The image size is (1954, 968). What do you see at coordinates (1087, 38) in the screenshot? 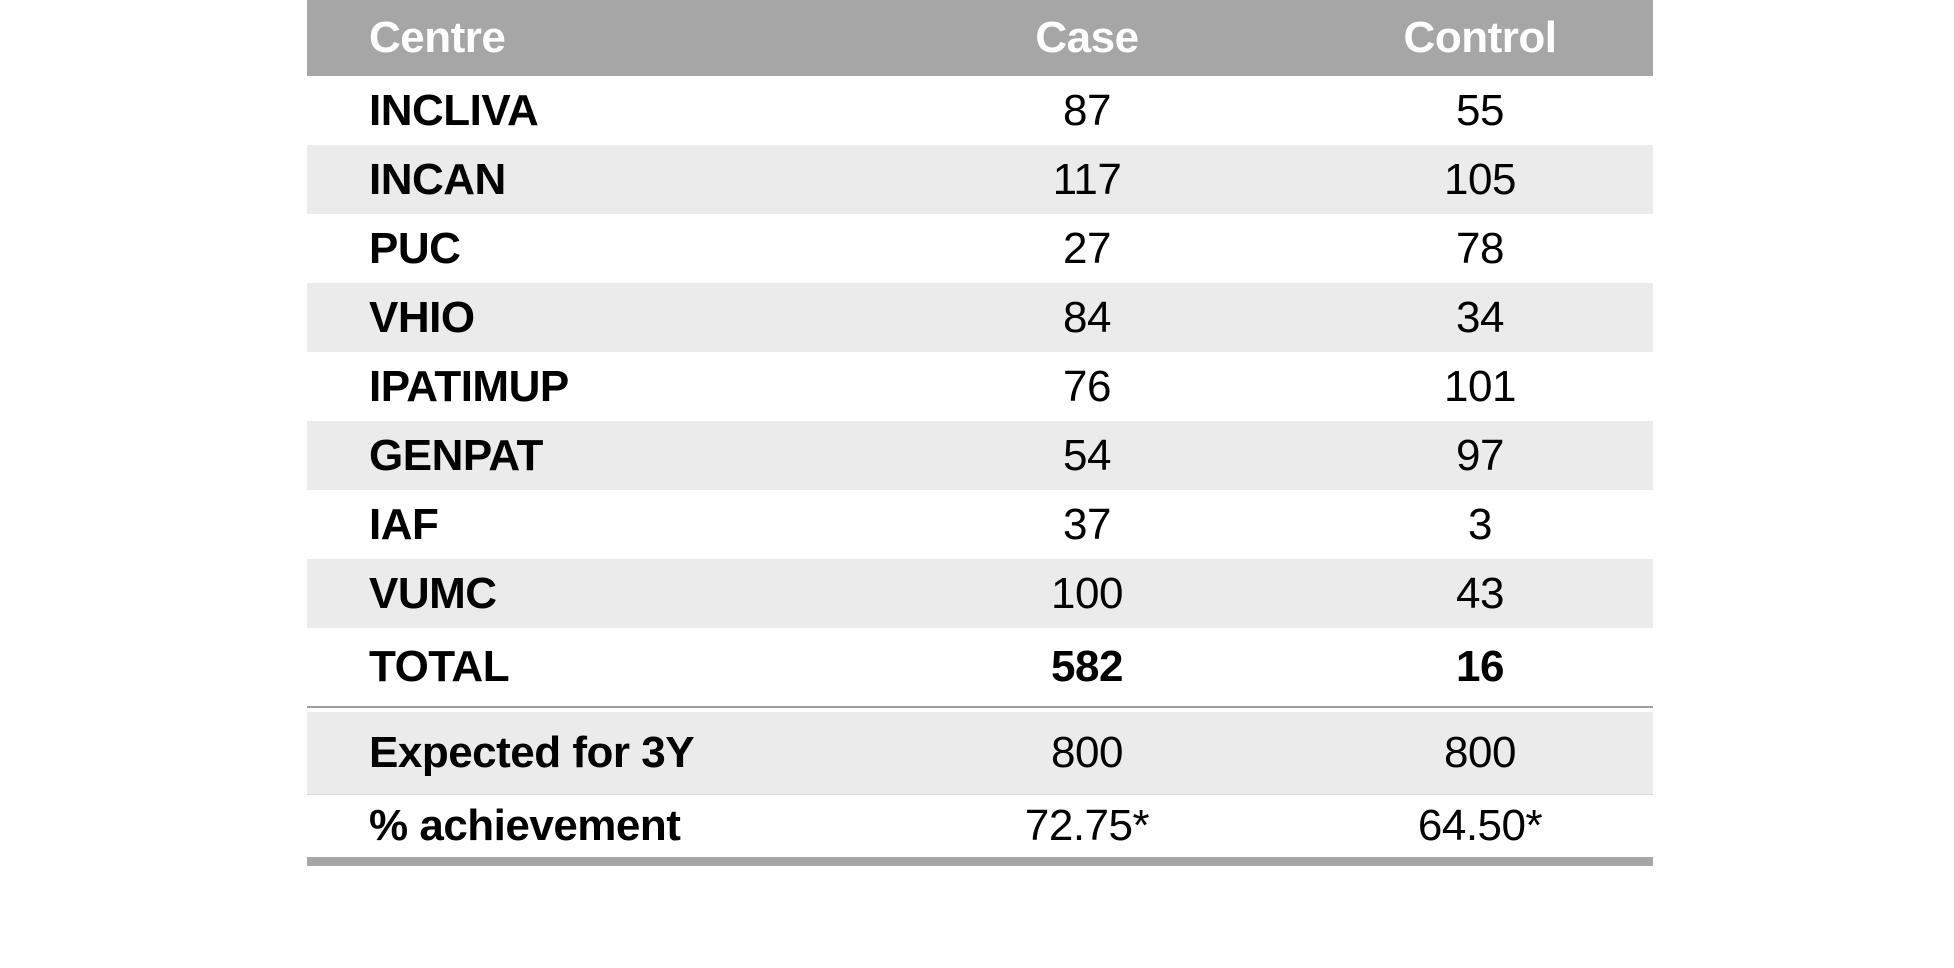
I see `column-header-case: Case` at bounding box center [1087, 38].